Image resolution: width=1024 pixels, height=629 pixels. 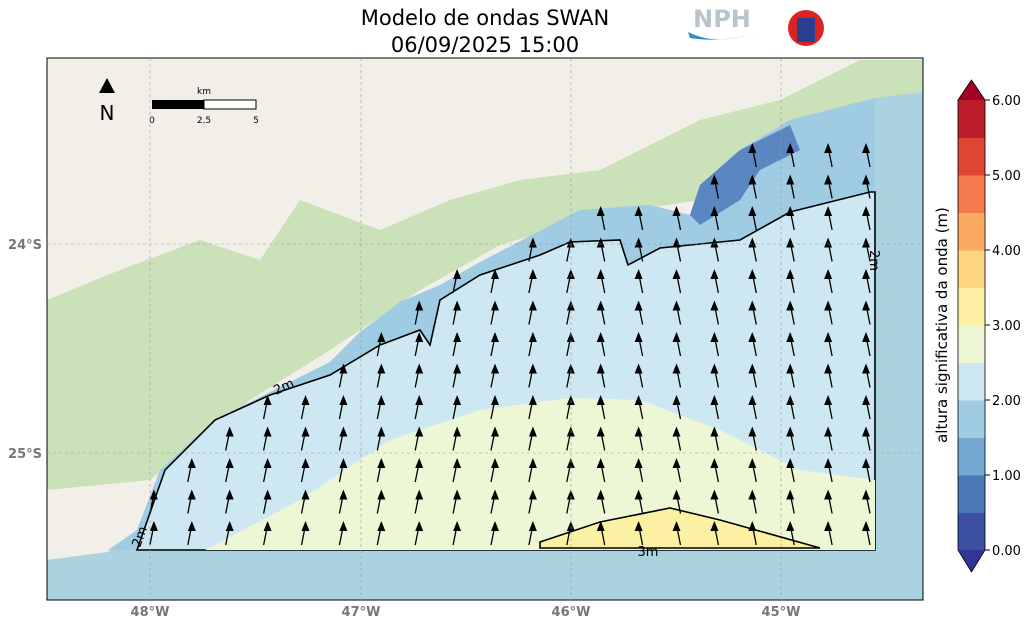 What do you see at coordinates (152, 121) in the screenshot?
I see `scale-label: 0` at bounding box center [152, 121].